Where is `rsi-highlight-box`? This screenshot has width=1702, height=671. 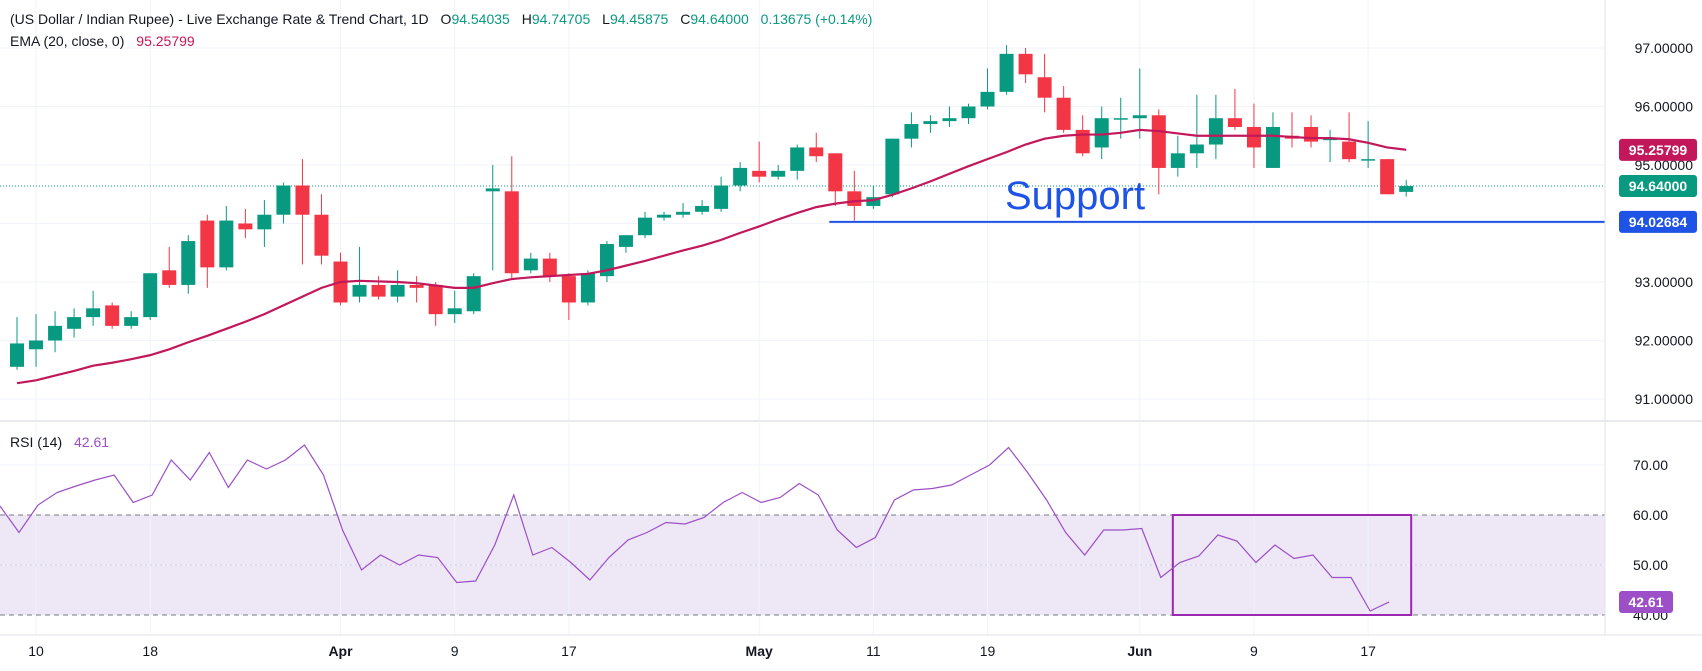 rsi-highlight-box is located at coordinates (1292, 565).